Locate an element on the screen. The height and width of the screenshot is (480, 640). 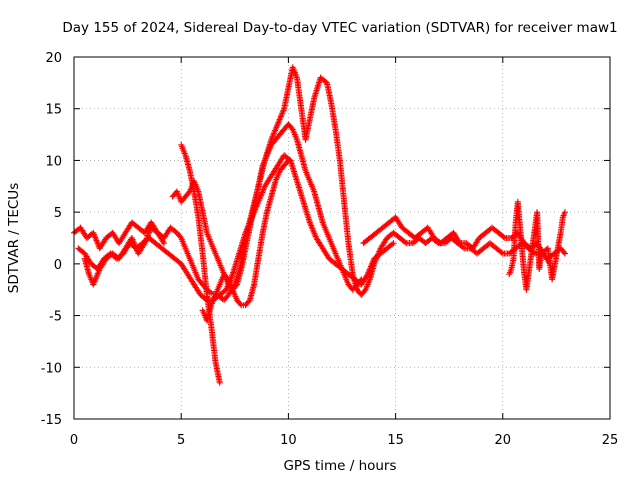
y-tick-labels: -15 -10 -5 0 5 10 15 20 is located at coordinates (51, 239).